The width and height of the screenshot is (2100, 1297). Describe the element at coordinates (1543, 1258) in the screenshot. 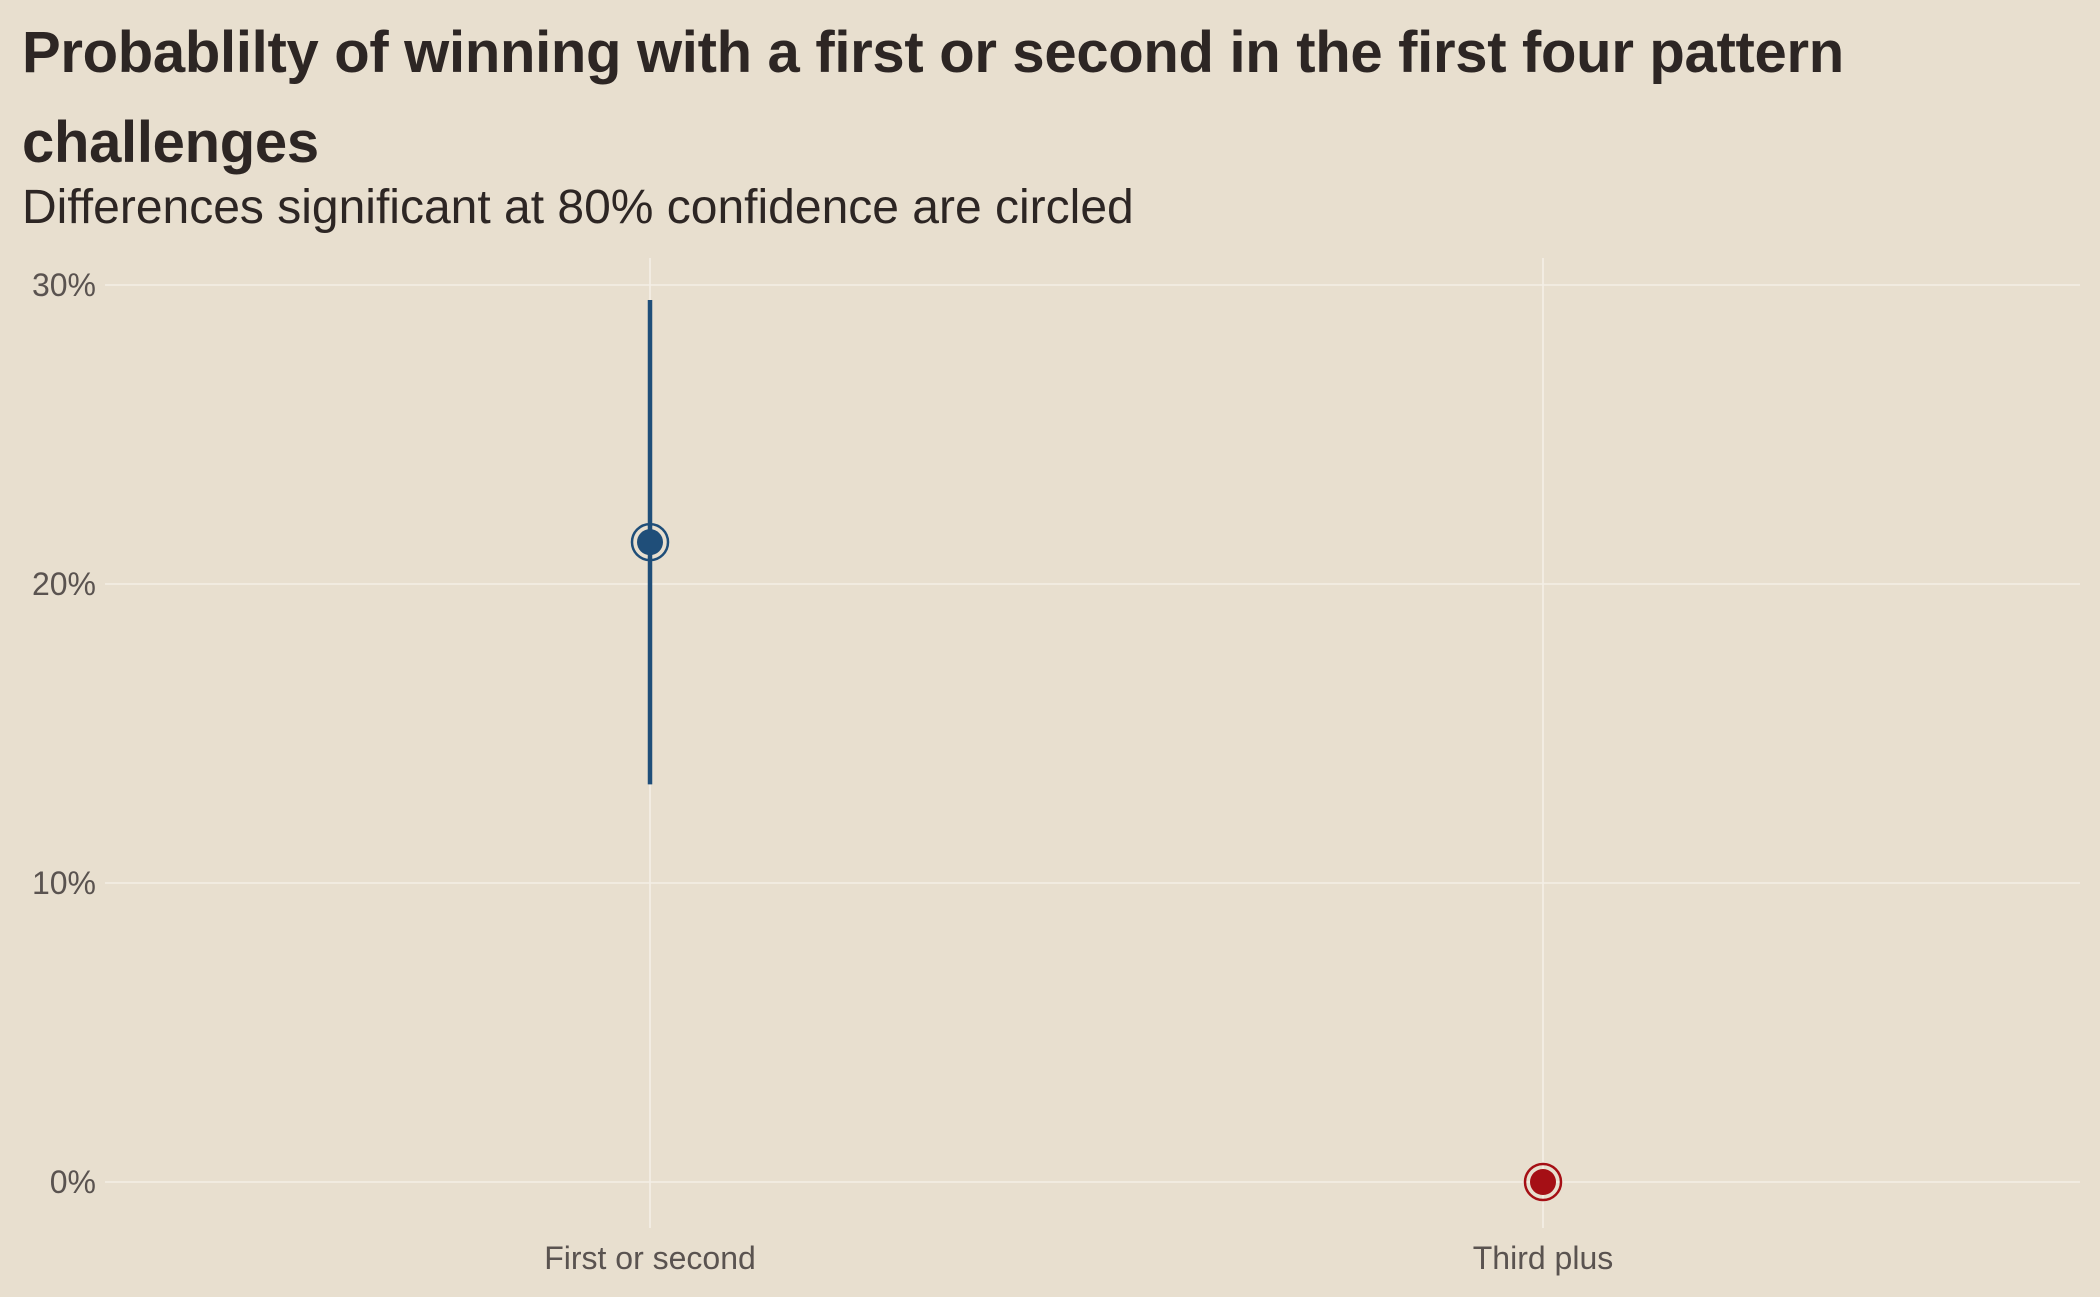

I see `x-tick-label: Third plus` at that location.